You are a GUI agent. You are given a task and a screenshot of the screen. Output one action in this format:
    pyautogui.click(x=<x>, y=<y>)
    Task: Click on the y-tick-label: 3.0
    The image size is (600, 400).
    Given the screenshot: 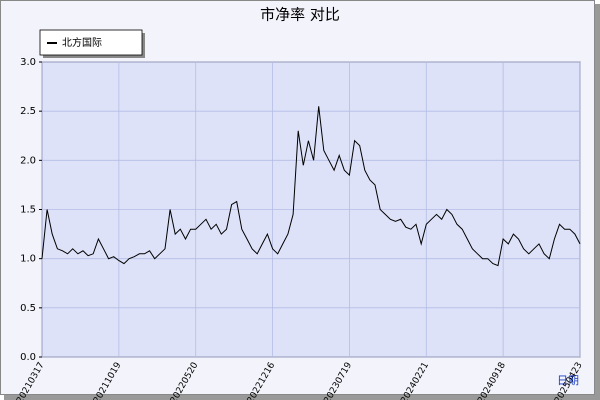 What is the action you would take?
    pyautogui.click(x=28, y=62)
    